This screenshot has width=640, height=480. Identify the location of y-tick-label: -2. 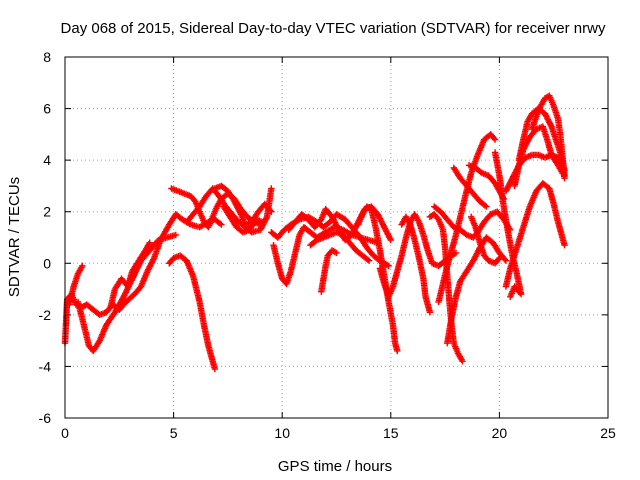
(45, 315).